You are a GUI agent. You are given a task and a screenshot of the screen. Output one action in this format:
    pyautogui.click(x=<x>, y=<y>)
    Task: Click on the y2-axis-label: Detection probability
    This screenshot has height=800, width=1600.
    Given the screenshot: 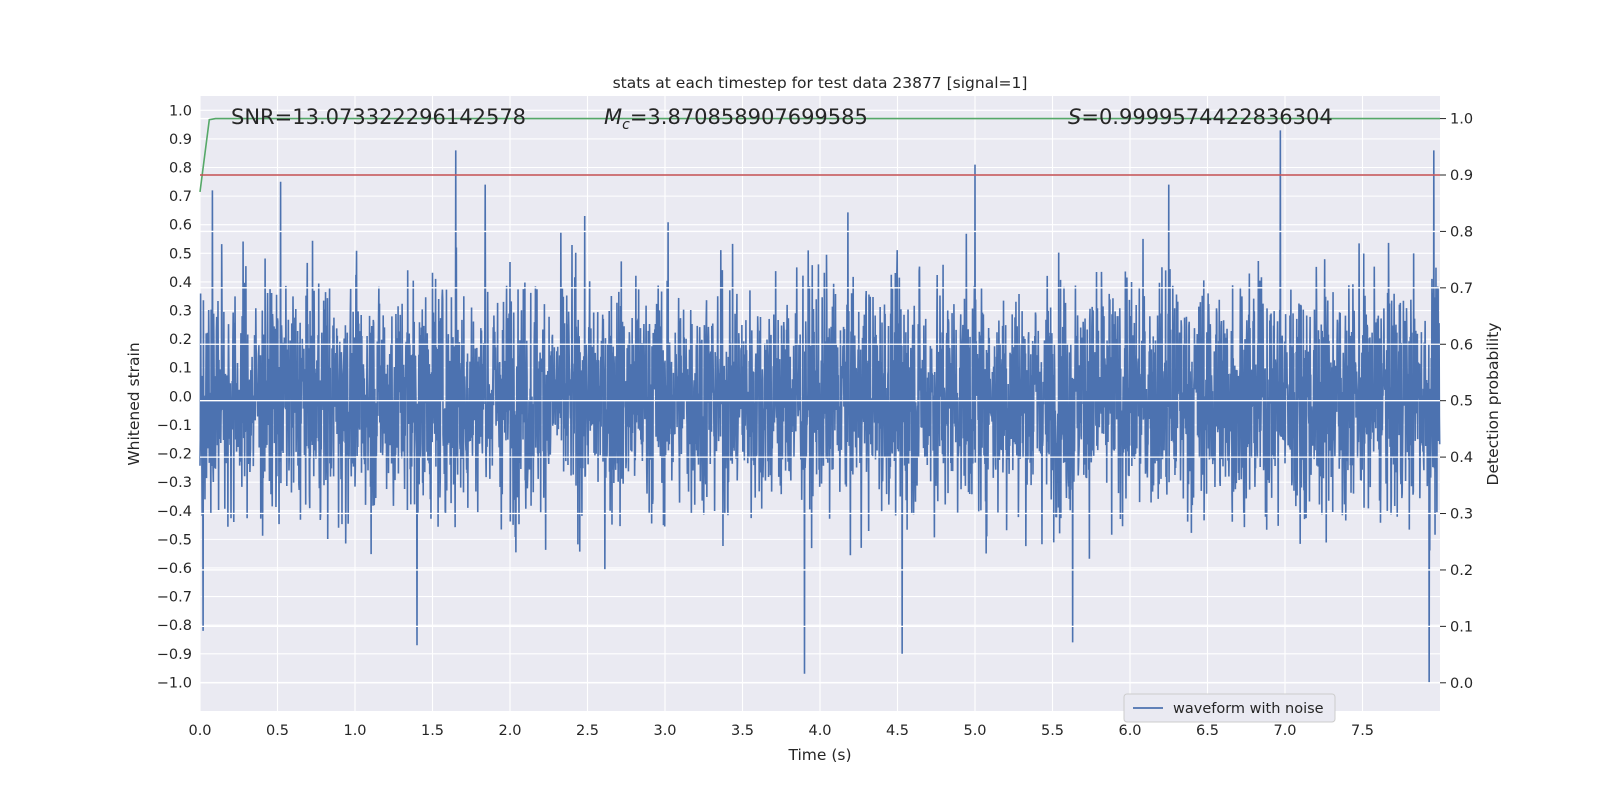 What is the action you would take?
    pyautogui.click(x=1493, y=404)
    